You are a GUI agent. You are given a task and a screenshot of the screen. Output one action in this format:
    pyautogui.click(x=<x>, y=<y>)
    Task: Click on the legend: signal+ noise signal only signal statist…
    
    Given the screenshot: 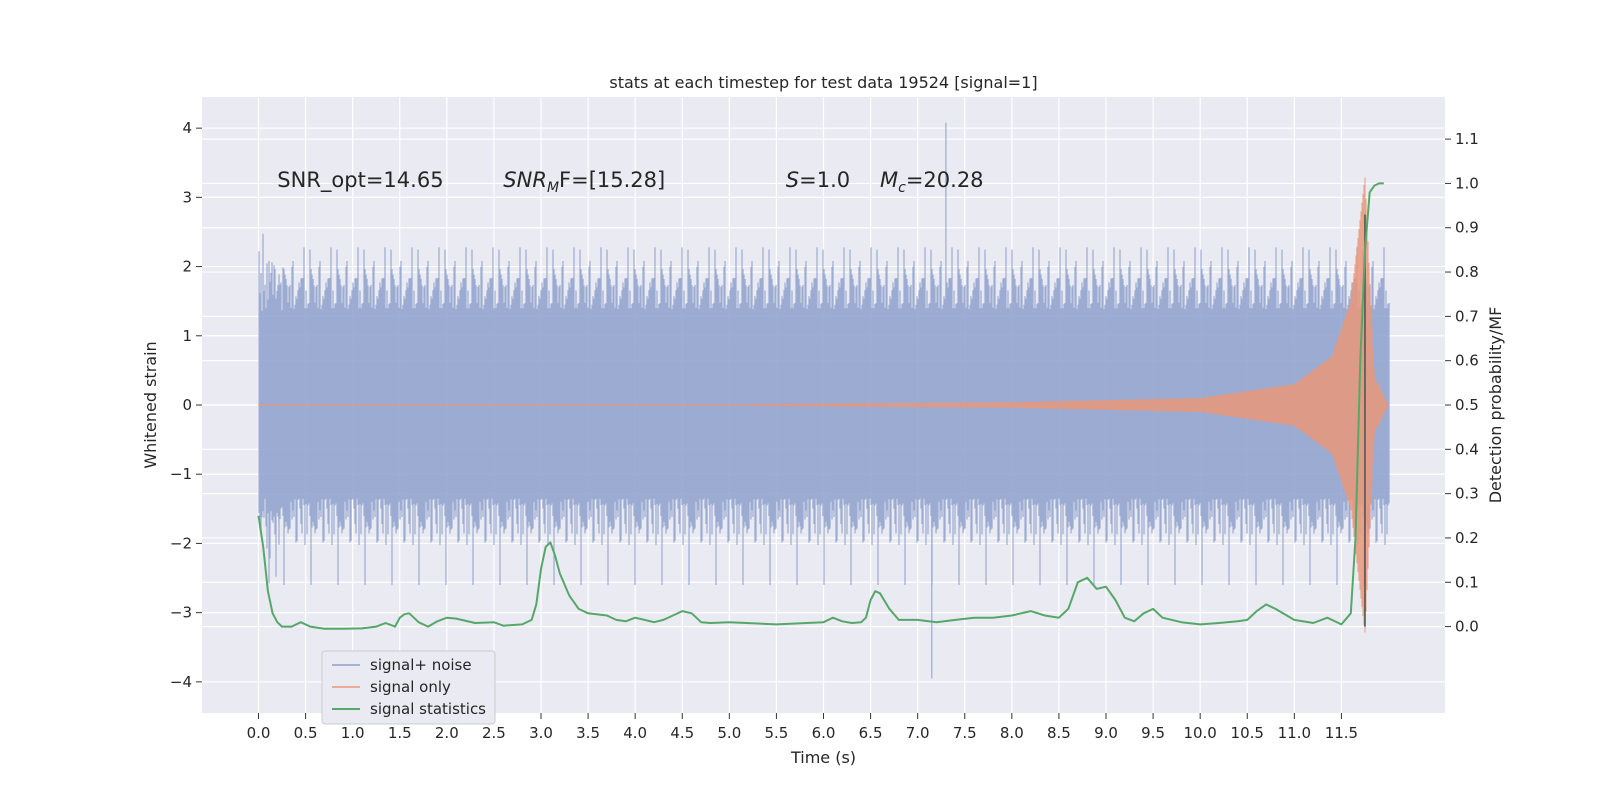 What is the action you would take?
    pyautogui.click(x=408, y=687)
    